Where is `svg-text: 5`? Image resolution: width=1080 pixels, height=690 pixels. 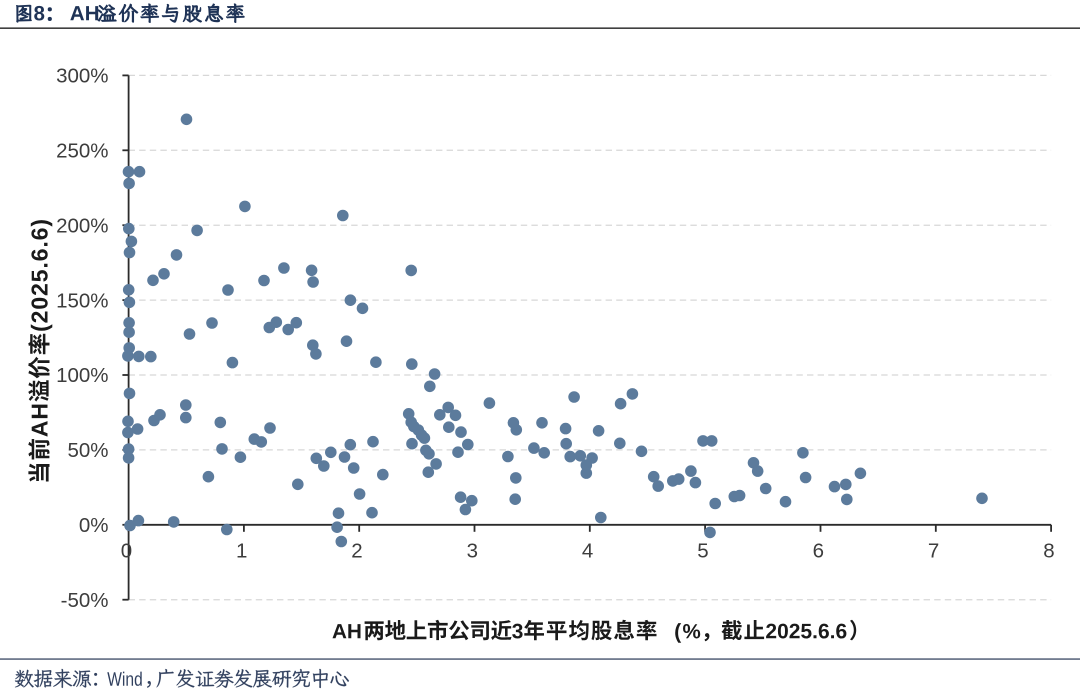 svg-text: 5 is located at coordinates (702, 551).